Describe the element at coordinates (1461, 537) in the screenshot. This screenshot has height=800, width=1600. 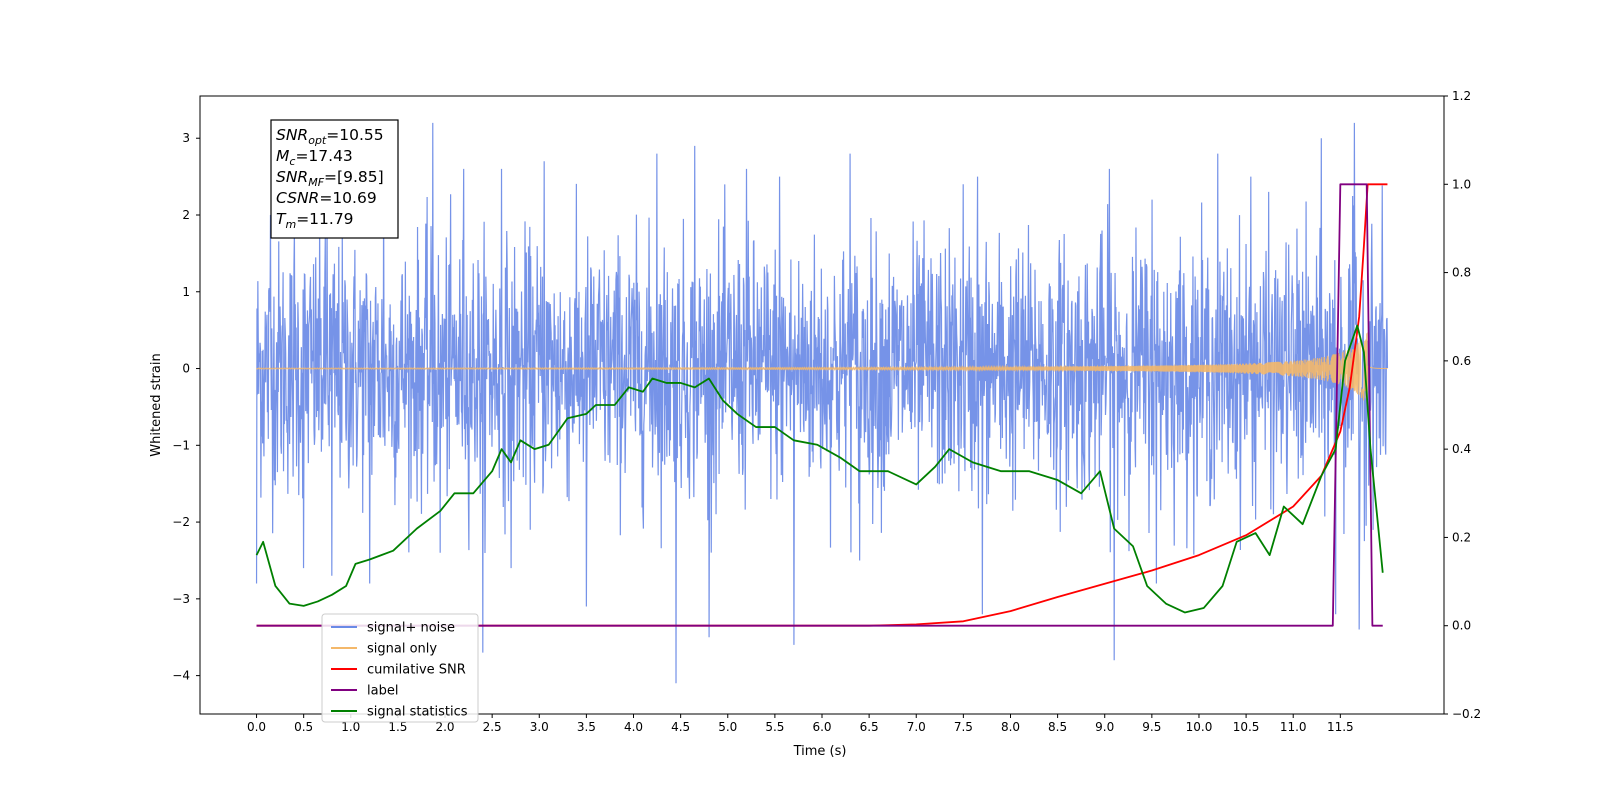
I see `y-right-tick-label: 0.2` at that location.